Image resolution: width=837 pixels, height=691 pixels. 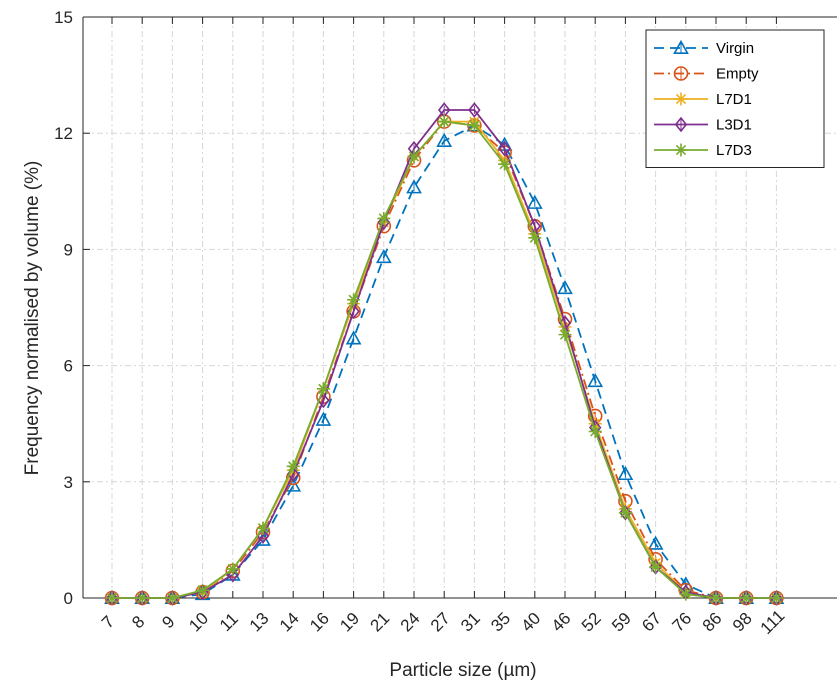 I want to click on legend-label: L3D1, so click(x=734, y=125).